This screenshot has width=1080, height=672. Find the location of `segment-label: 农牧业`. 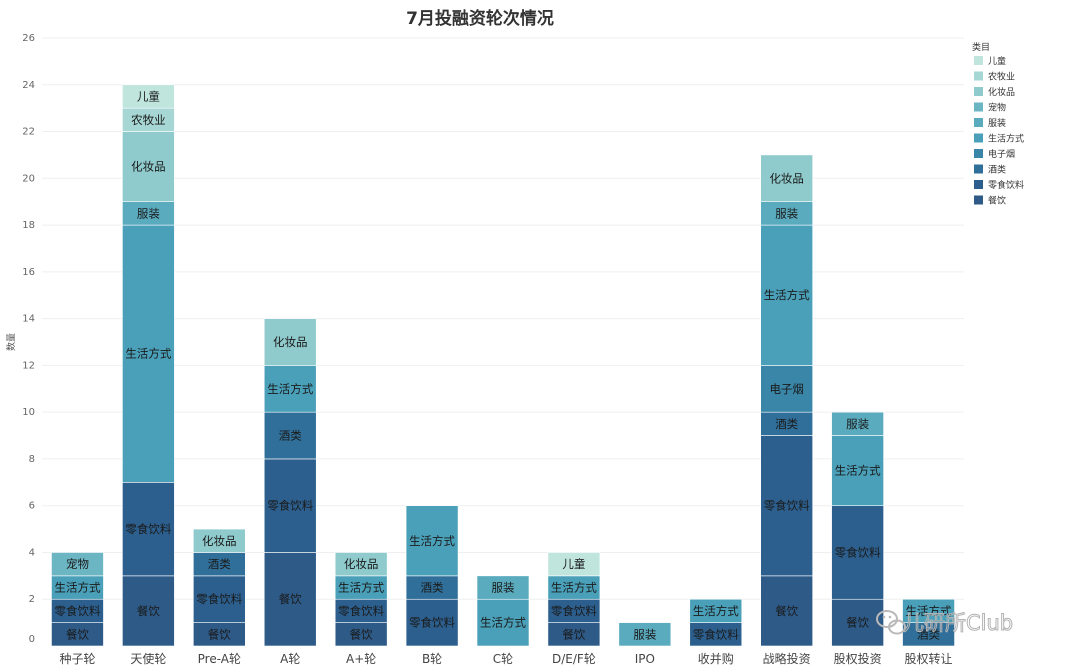

segment-label: 农牧业 is located at coordinates (148, 120).